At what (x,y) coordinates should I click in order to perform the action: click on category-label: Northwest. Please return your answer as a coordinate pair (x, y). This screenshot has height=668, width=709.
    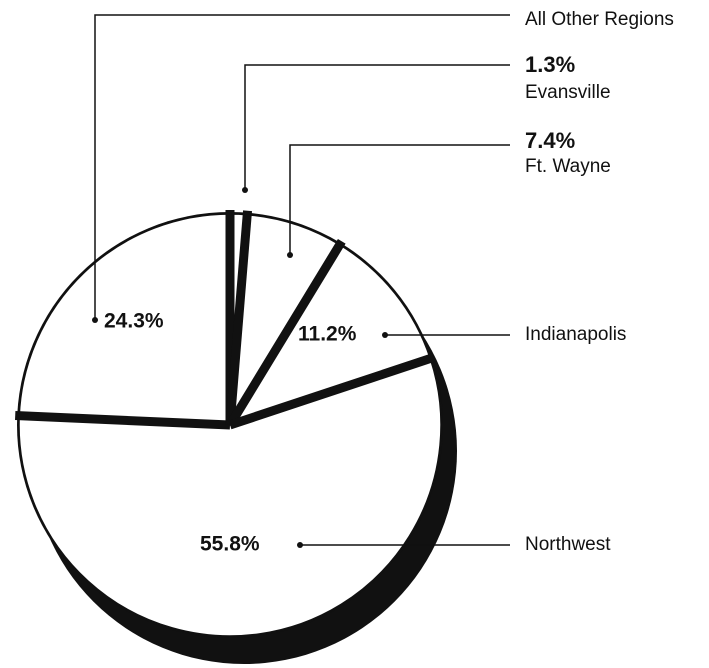
    Looking at the image, I should click on (568, 544).